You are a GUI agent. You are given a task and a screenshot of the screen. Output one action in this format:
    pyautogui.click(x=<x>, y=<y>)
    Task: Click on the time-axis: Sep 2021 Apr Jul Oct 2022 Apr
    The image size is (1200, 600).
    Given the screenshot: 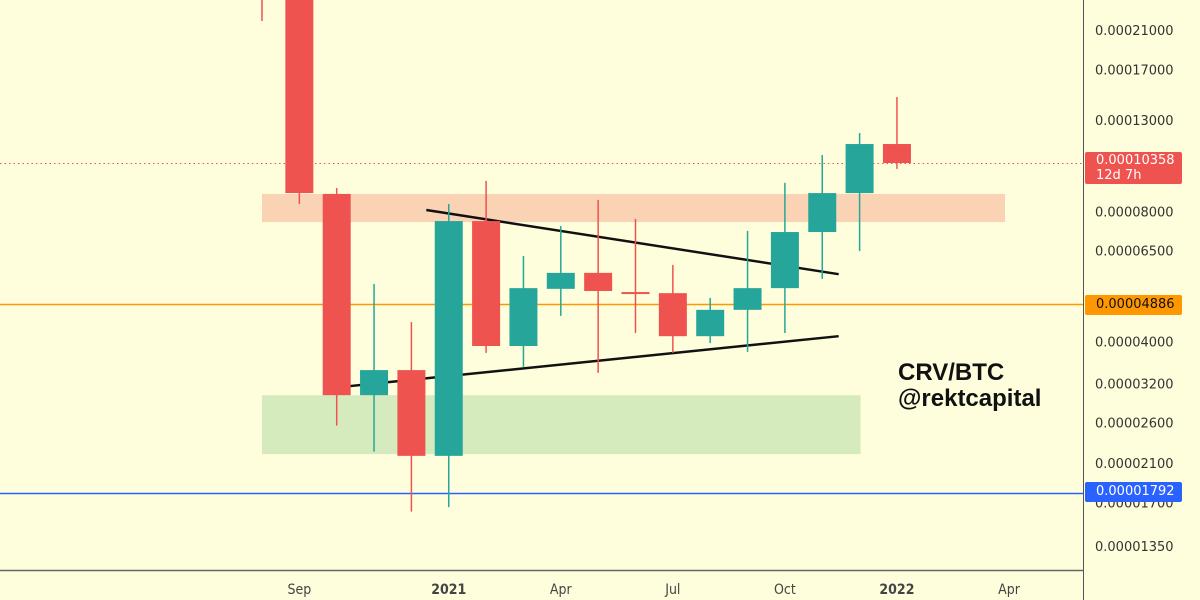 What is the action you would take?
    pyautogui.click(x=653, y=590)
    